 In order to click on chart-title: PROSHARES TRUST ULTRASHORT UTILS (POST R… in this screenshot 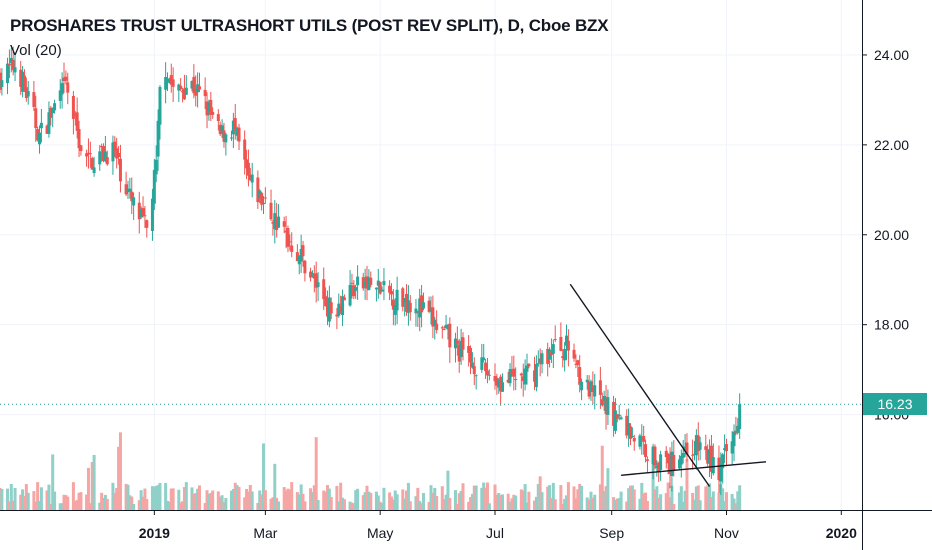, I will do `click(309, 25)`.